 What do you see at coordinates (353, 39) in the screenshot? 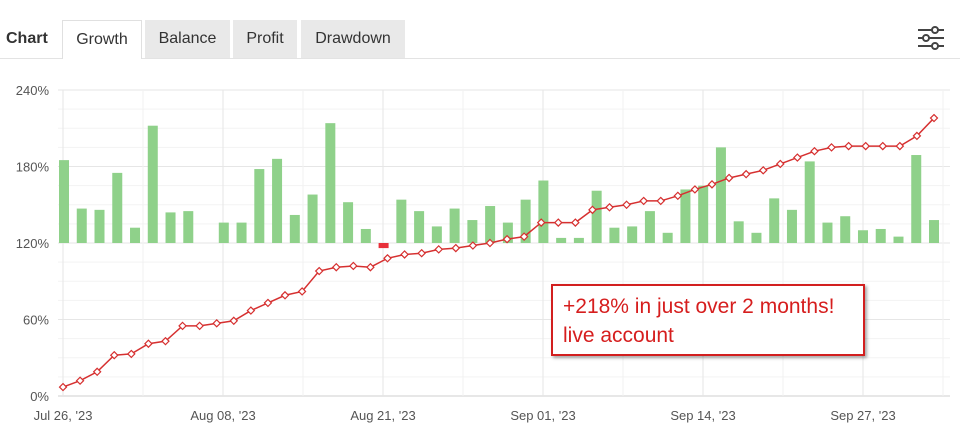
I see `tab-drawdown: Drawdown` at bounding box center [353, 39].